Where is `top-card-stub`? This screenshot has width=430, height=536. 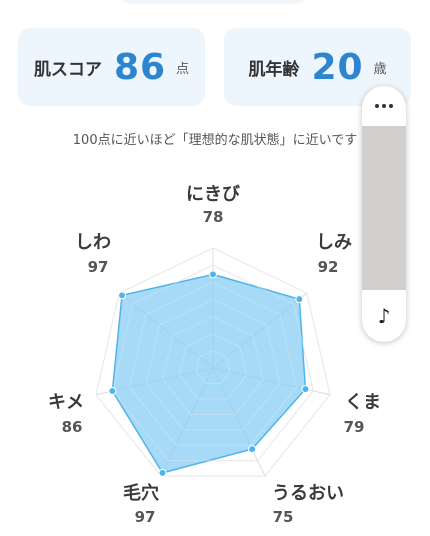 top-card-stub is located at coordinates (213, 2).